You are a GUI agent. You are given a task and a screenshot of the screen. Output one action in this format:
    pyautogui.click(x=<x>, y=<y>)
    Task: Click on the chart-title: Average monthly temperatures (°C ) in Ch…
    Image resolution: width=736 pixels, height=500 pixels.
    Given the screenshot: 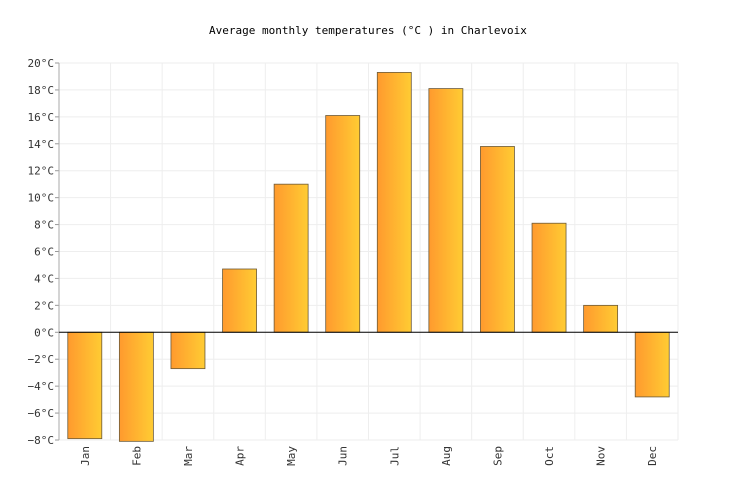 What is the action you would take?
    pyautogui.click(x=368, y=30)
    